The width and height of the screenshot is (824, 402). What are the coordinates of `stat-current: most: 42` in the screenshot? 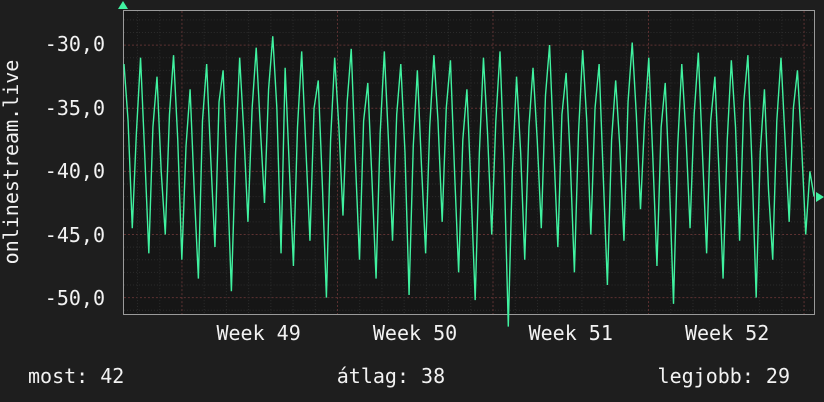 It's located at (76, 376).